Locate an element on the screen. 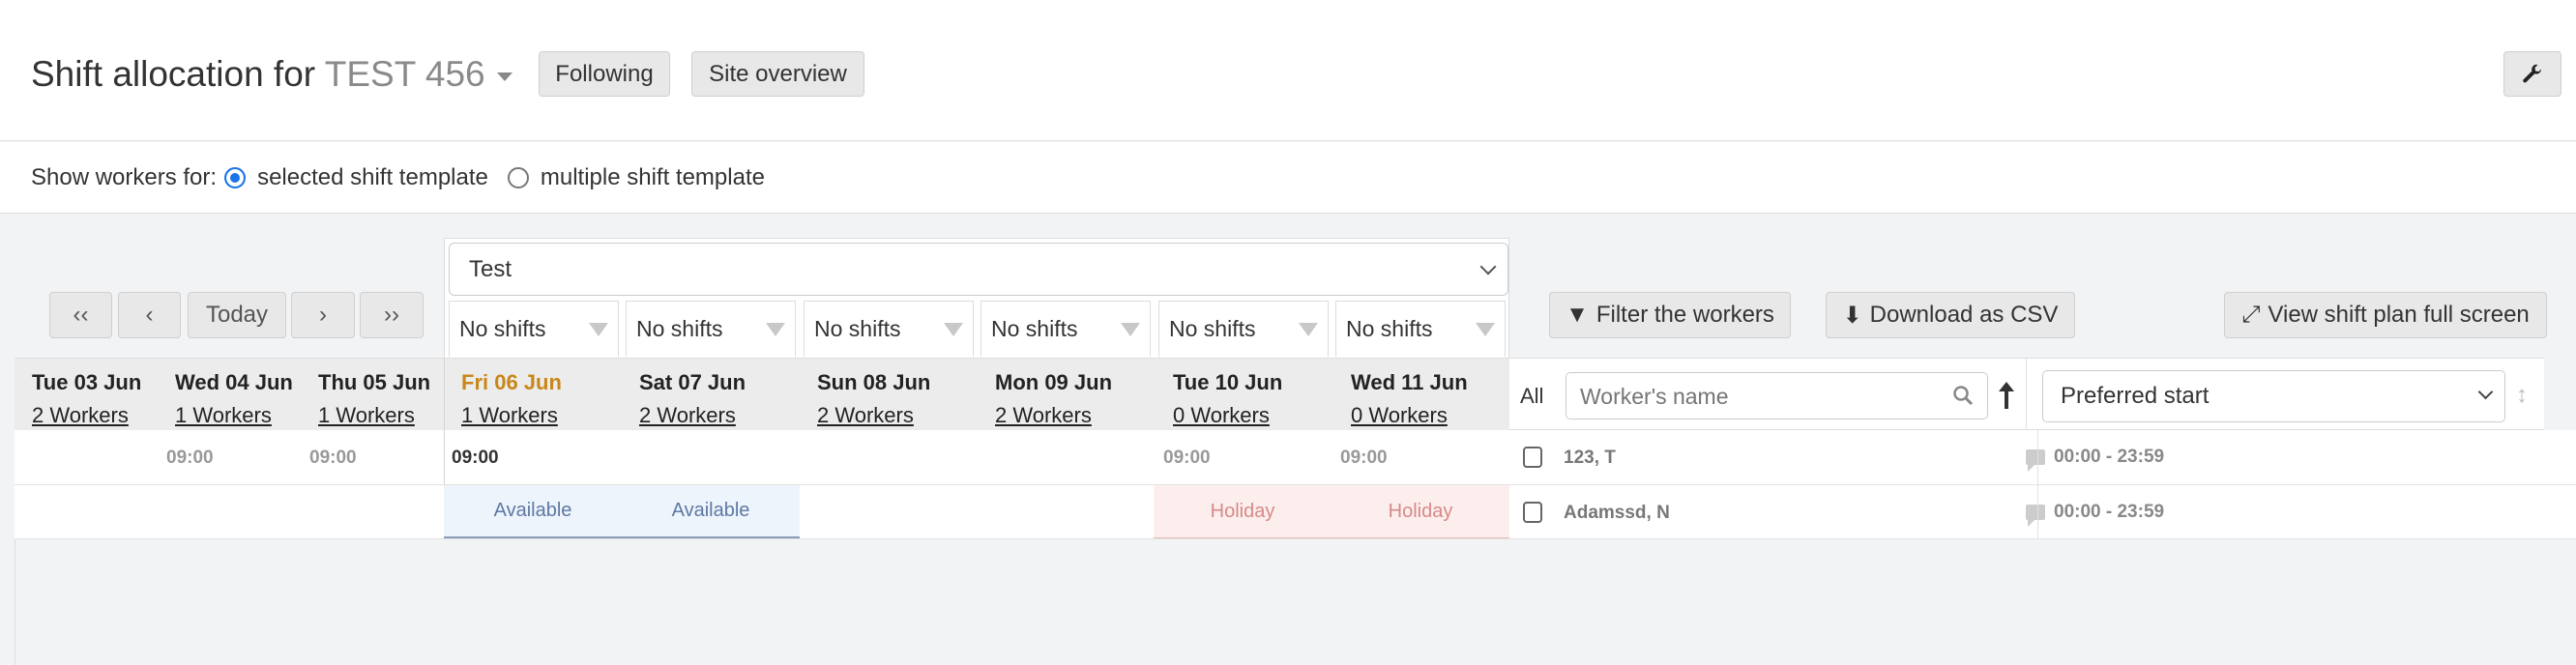  worker-name-search is located at coordinates (1777, 396).